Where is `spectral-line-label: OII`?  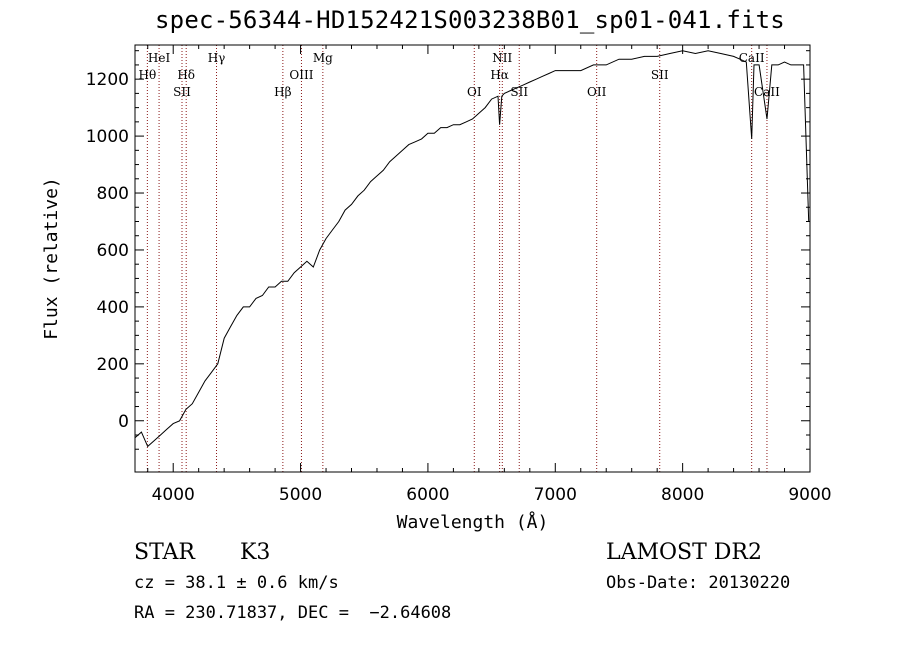
spectral-line-label: OII is located at coordinates (597, 92).